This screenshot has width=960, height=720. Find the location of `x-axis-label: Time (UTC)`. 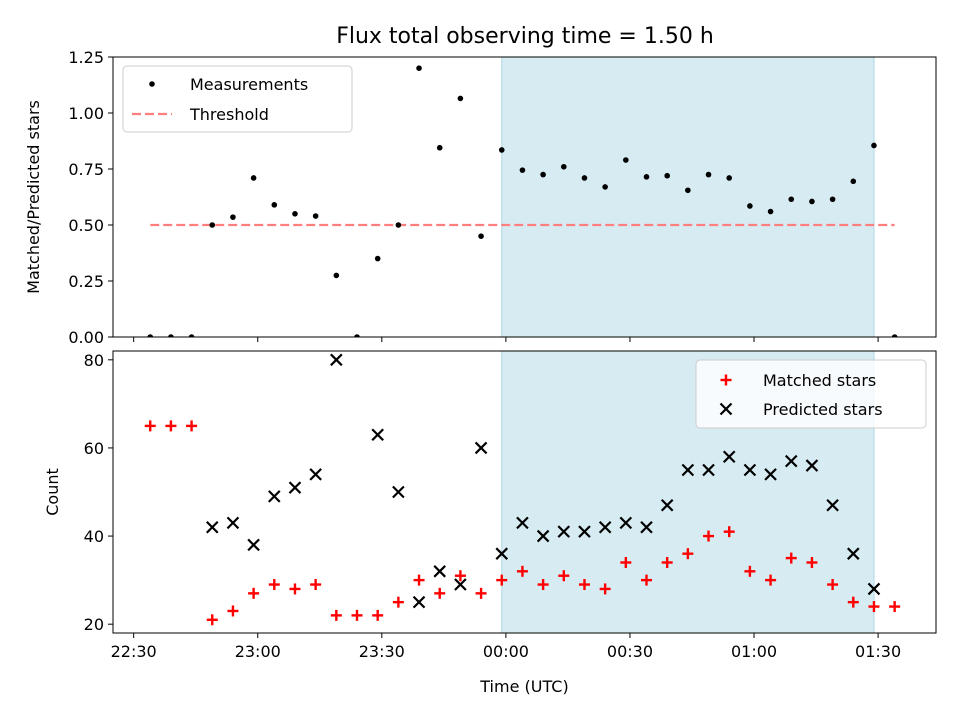

x-axis-label: Time (UTC) is located at coordinates (523, 686).